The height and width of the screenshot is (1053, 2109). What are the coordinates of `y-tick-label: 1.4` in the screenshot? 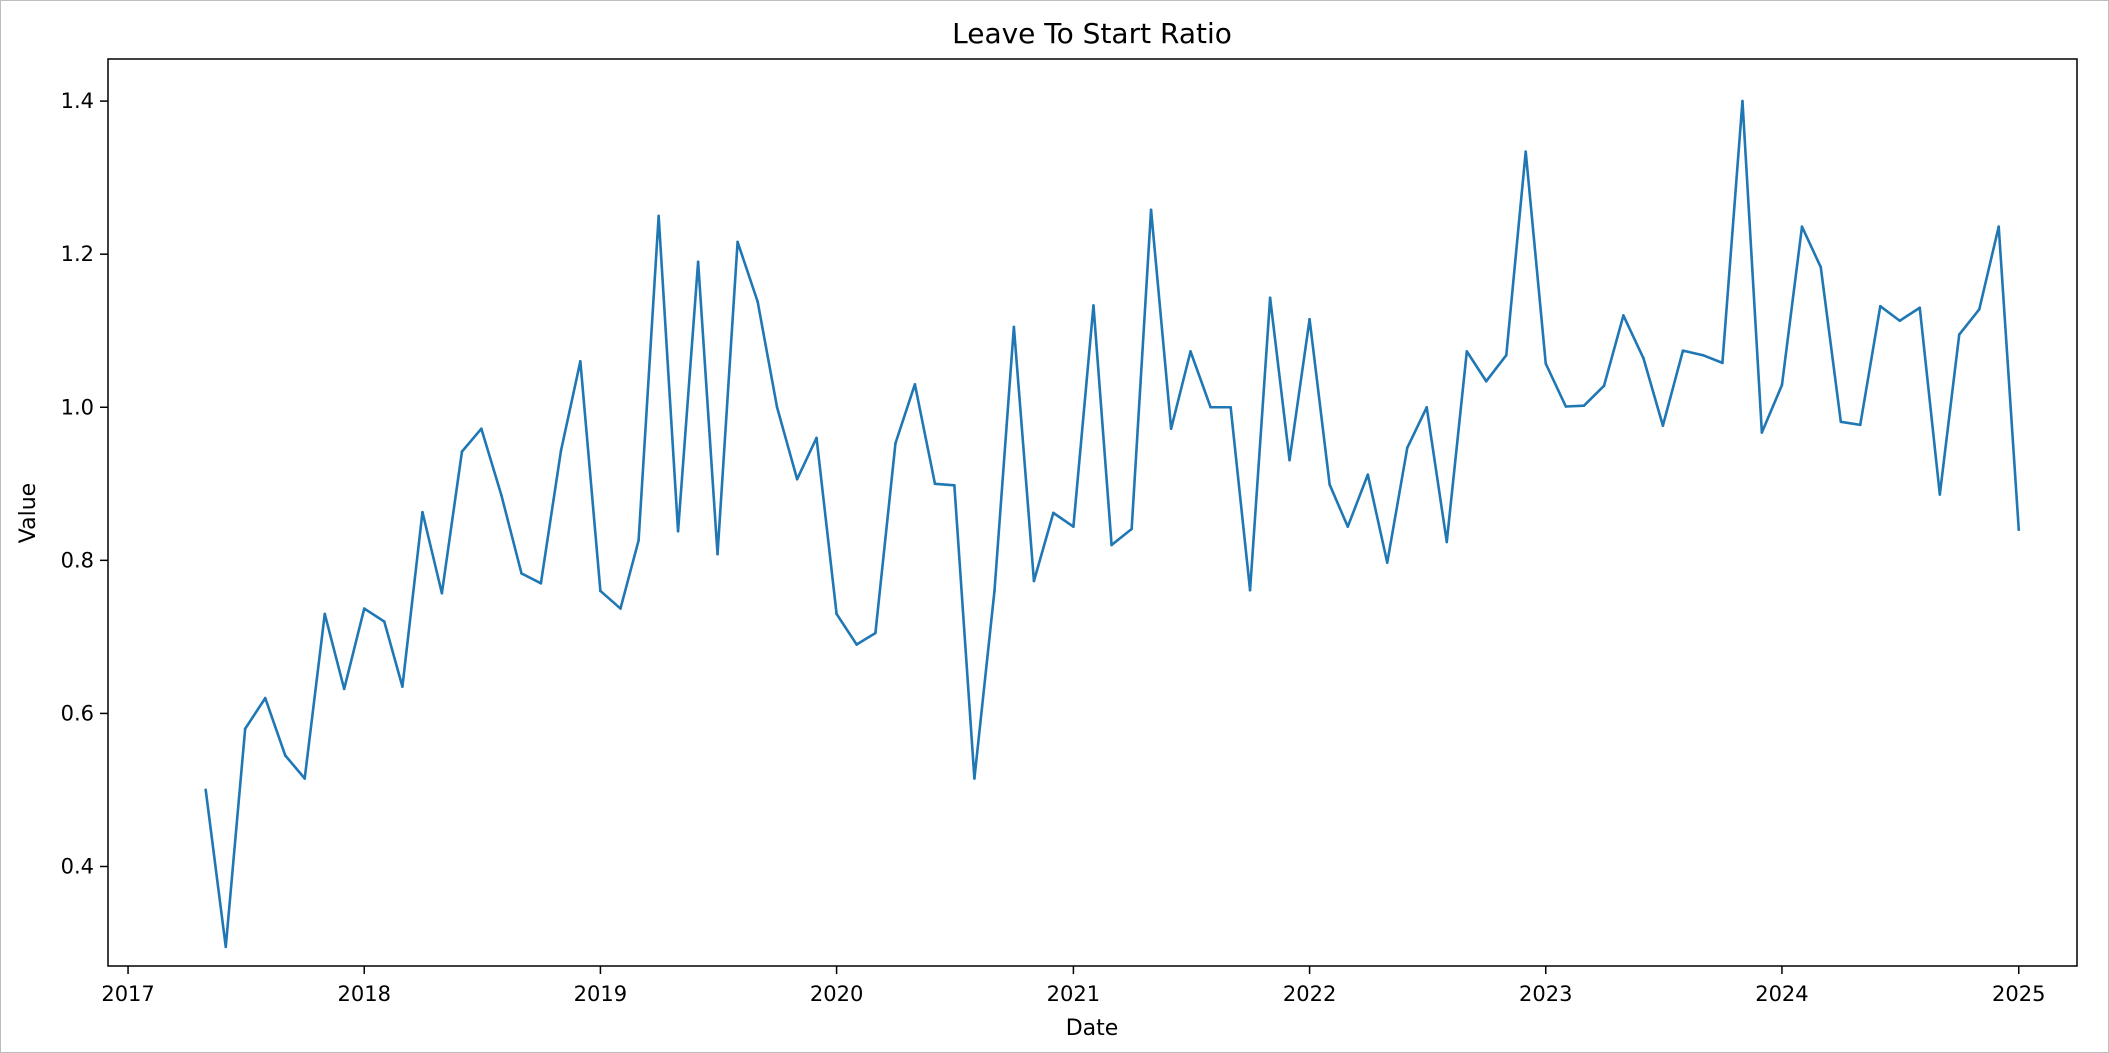 It's located at (77, 101).